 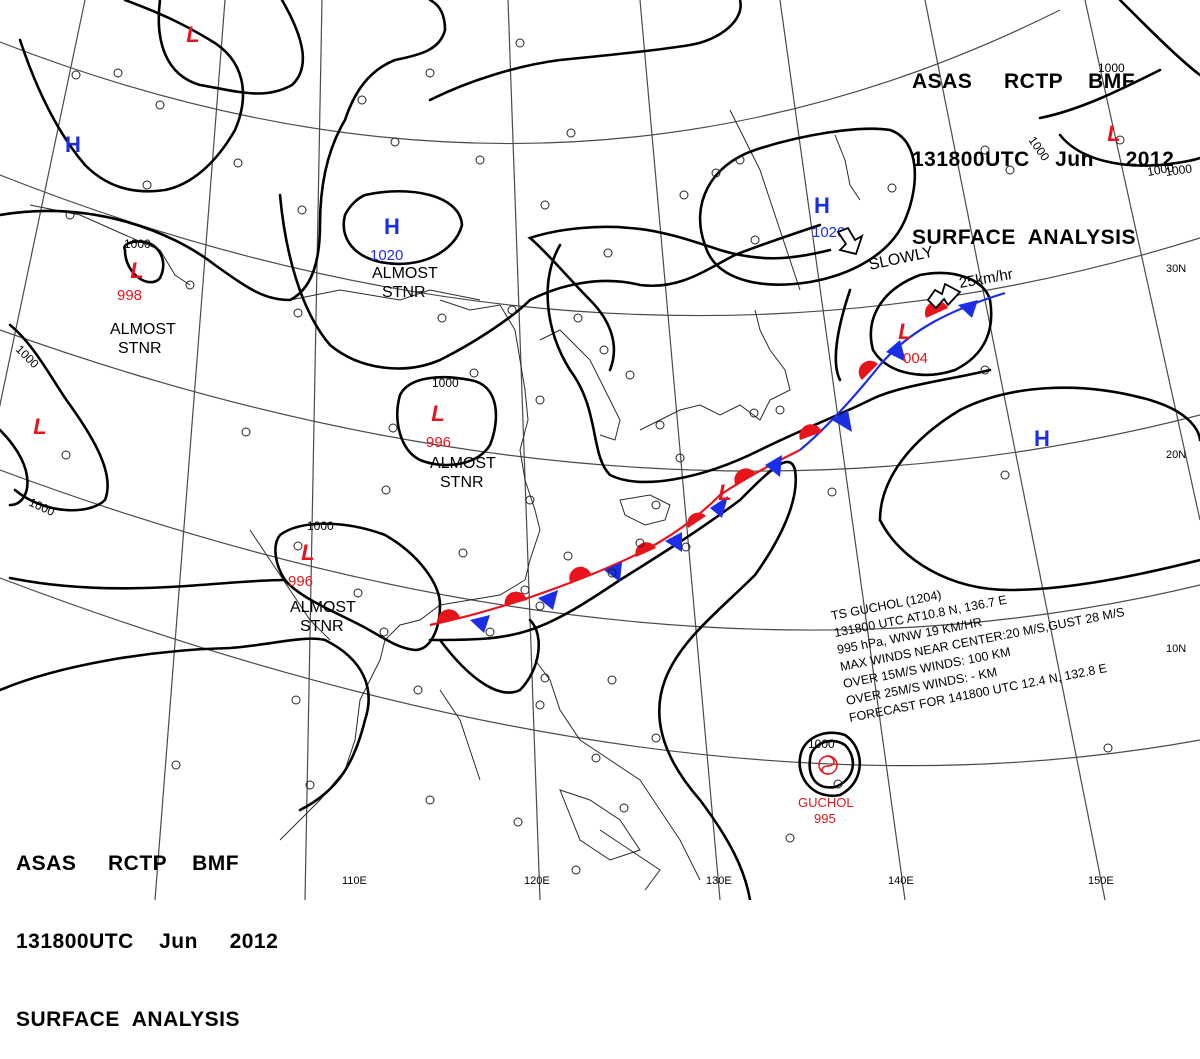 I want to click on storm-isobar-label: 1000, so click(x=821, y=744).